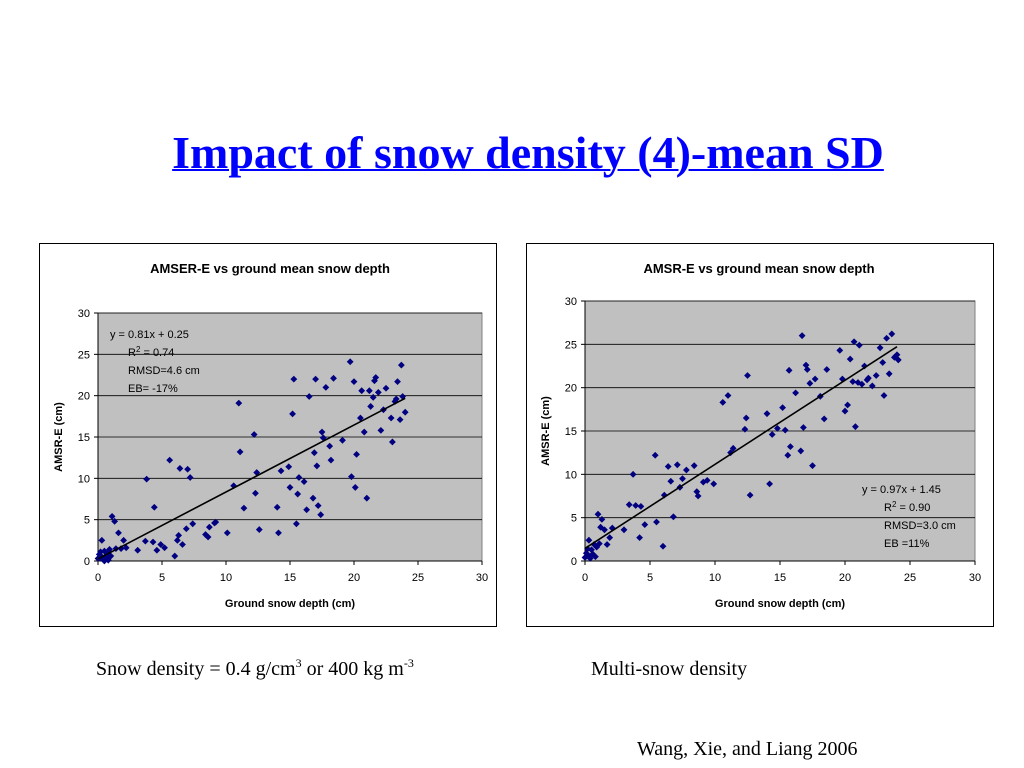 The width and height of the screenshot is (1024, 768). What do you see at coordinates (650, 578) in the screenshot?
I see `x-tick-label: 5` at bounding box center [650, 578].